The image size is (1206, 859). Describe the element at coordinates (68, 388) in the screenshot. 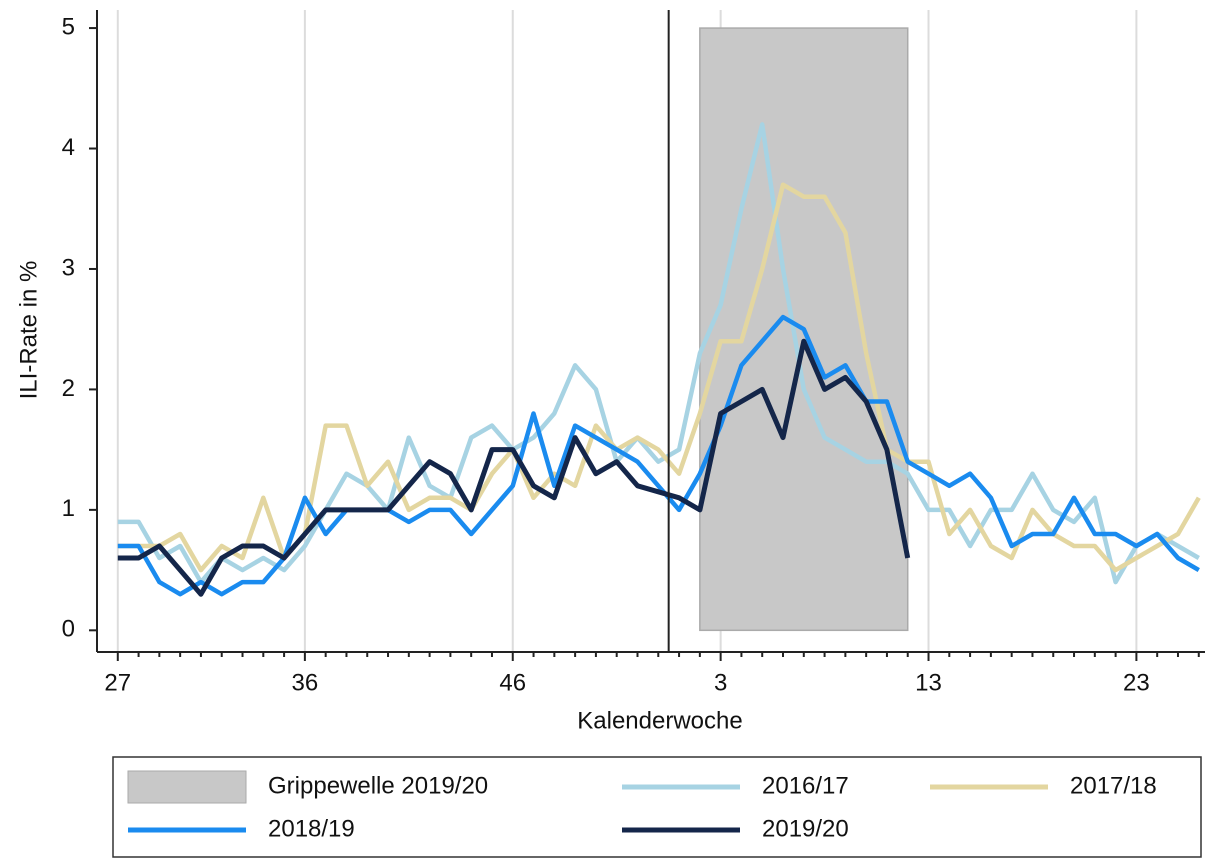

I see `y-tick-label: 2` at that location.